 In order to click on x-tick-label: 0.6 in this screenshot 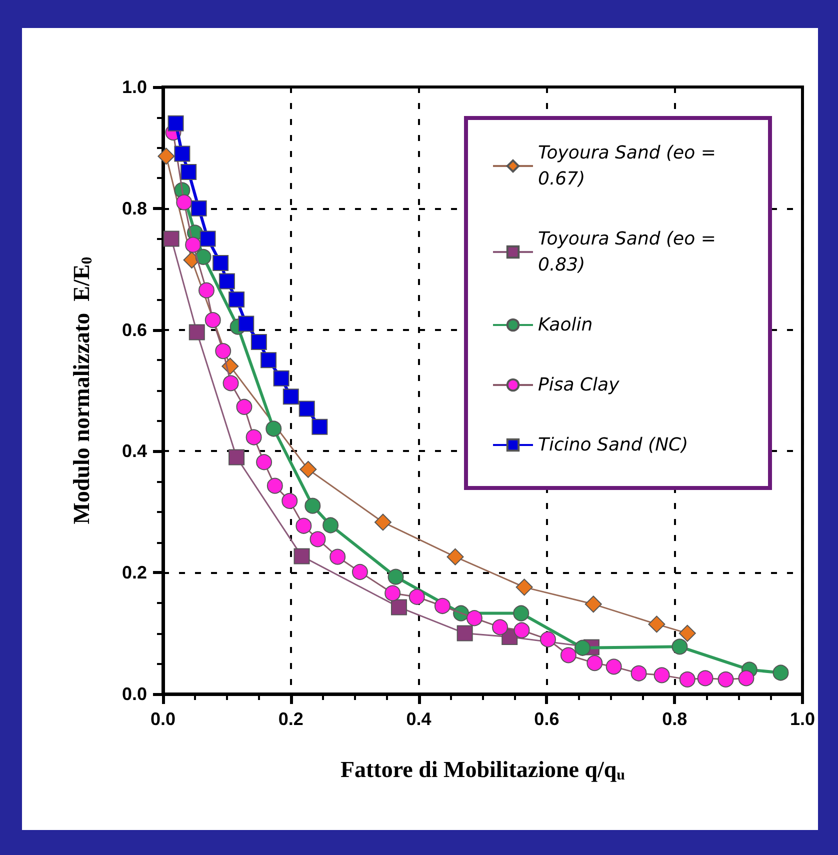, I will do `click(547, 719)`.